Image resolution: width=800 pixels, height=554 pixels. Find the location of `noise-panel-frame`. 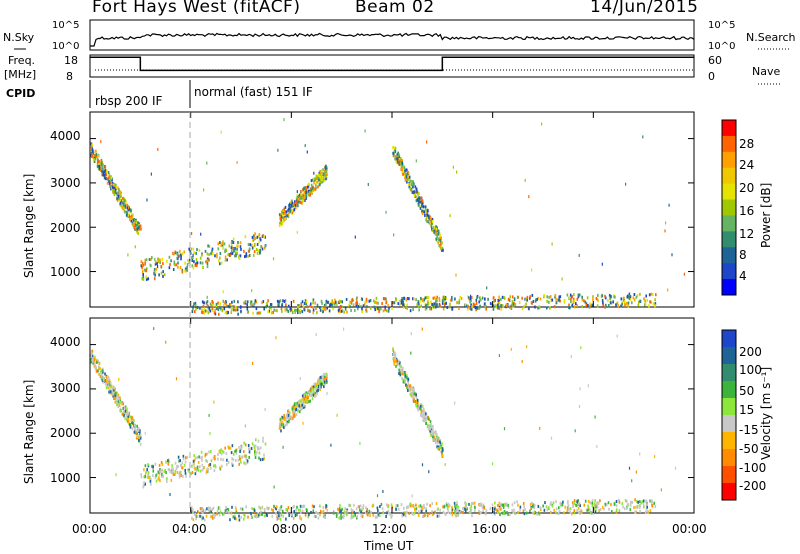

noise-panel-frame is located at coordinates (392, 35).